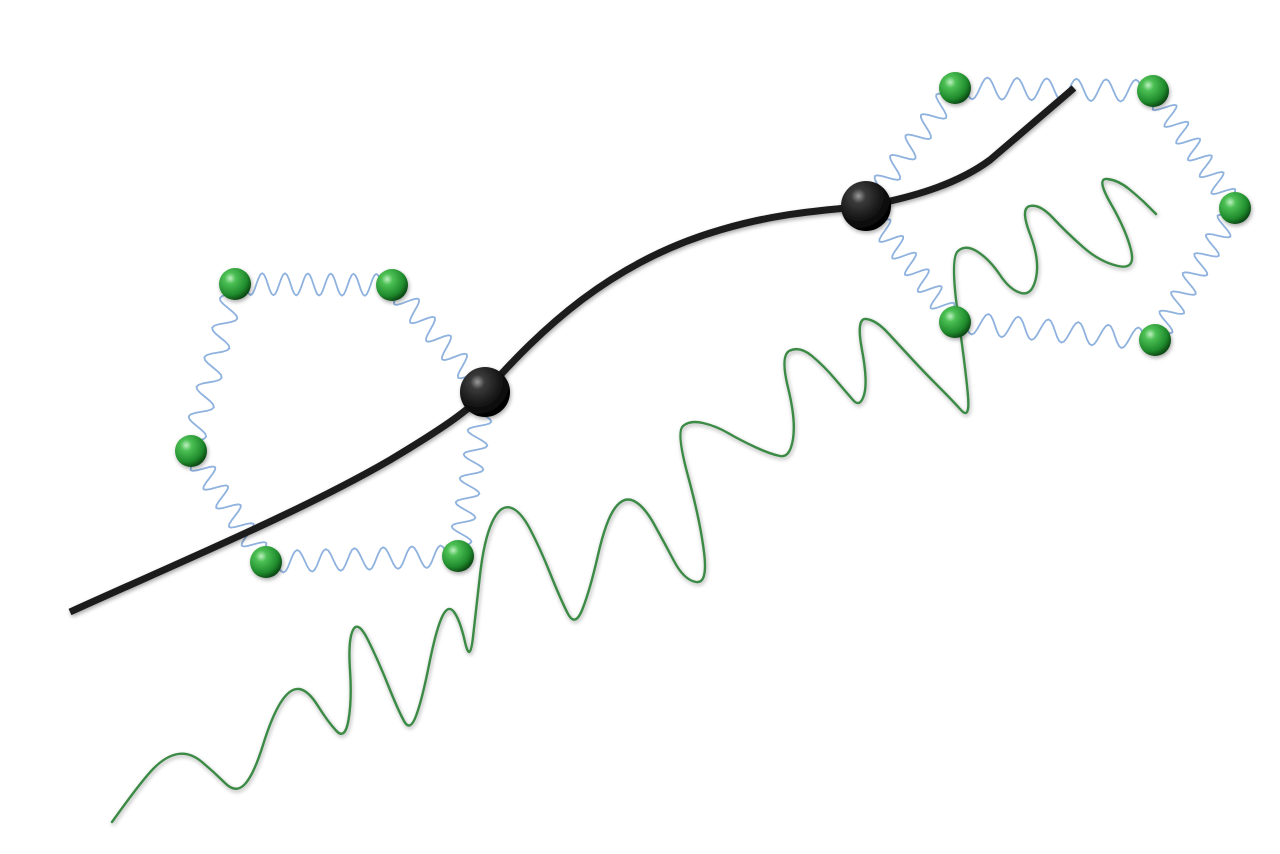 The image size is (1280, 854). Describe the element at coordinates (340, 423) in the screenshot. I see `left-spring-ring` at that location.